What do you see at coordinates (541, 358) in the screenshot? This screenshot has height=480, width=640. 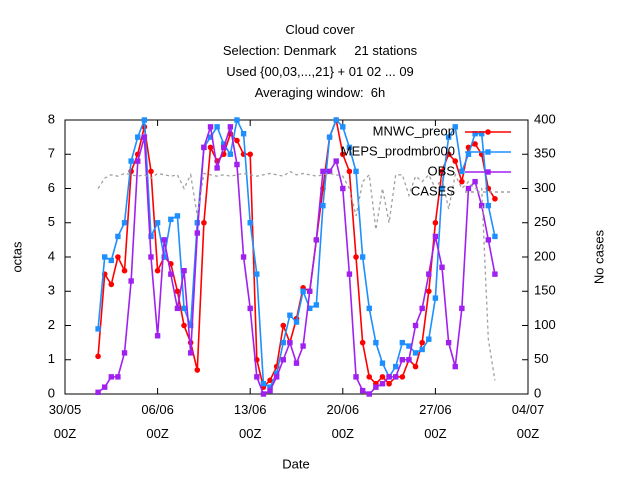 I see `y2-tick-label: 50` at bounding box center [541, 358].